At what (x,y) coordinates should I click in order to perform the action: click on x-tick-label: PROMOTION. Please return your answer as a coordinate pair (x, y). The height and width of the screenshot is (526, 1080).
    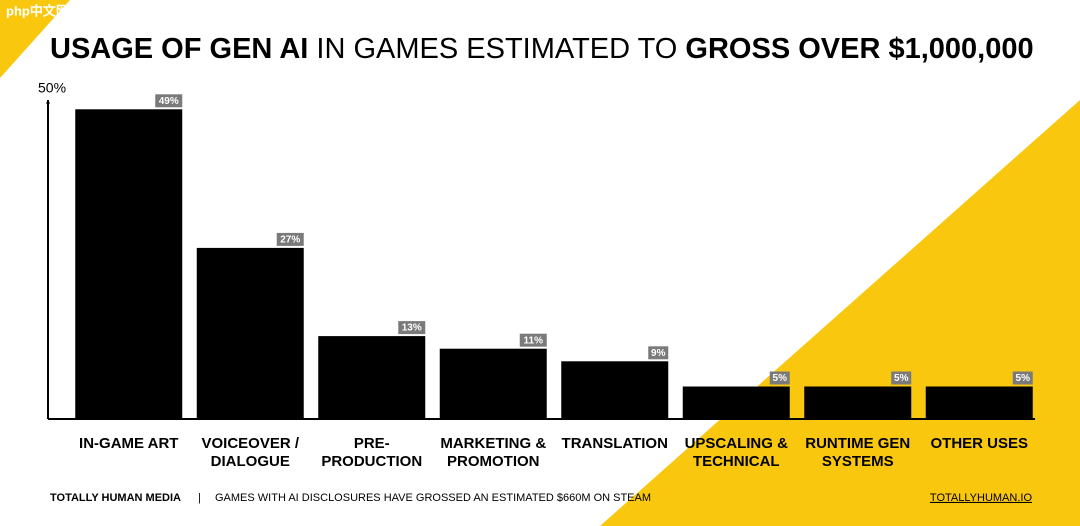
    Looking at the image, I should click on (493, 461).